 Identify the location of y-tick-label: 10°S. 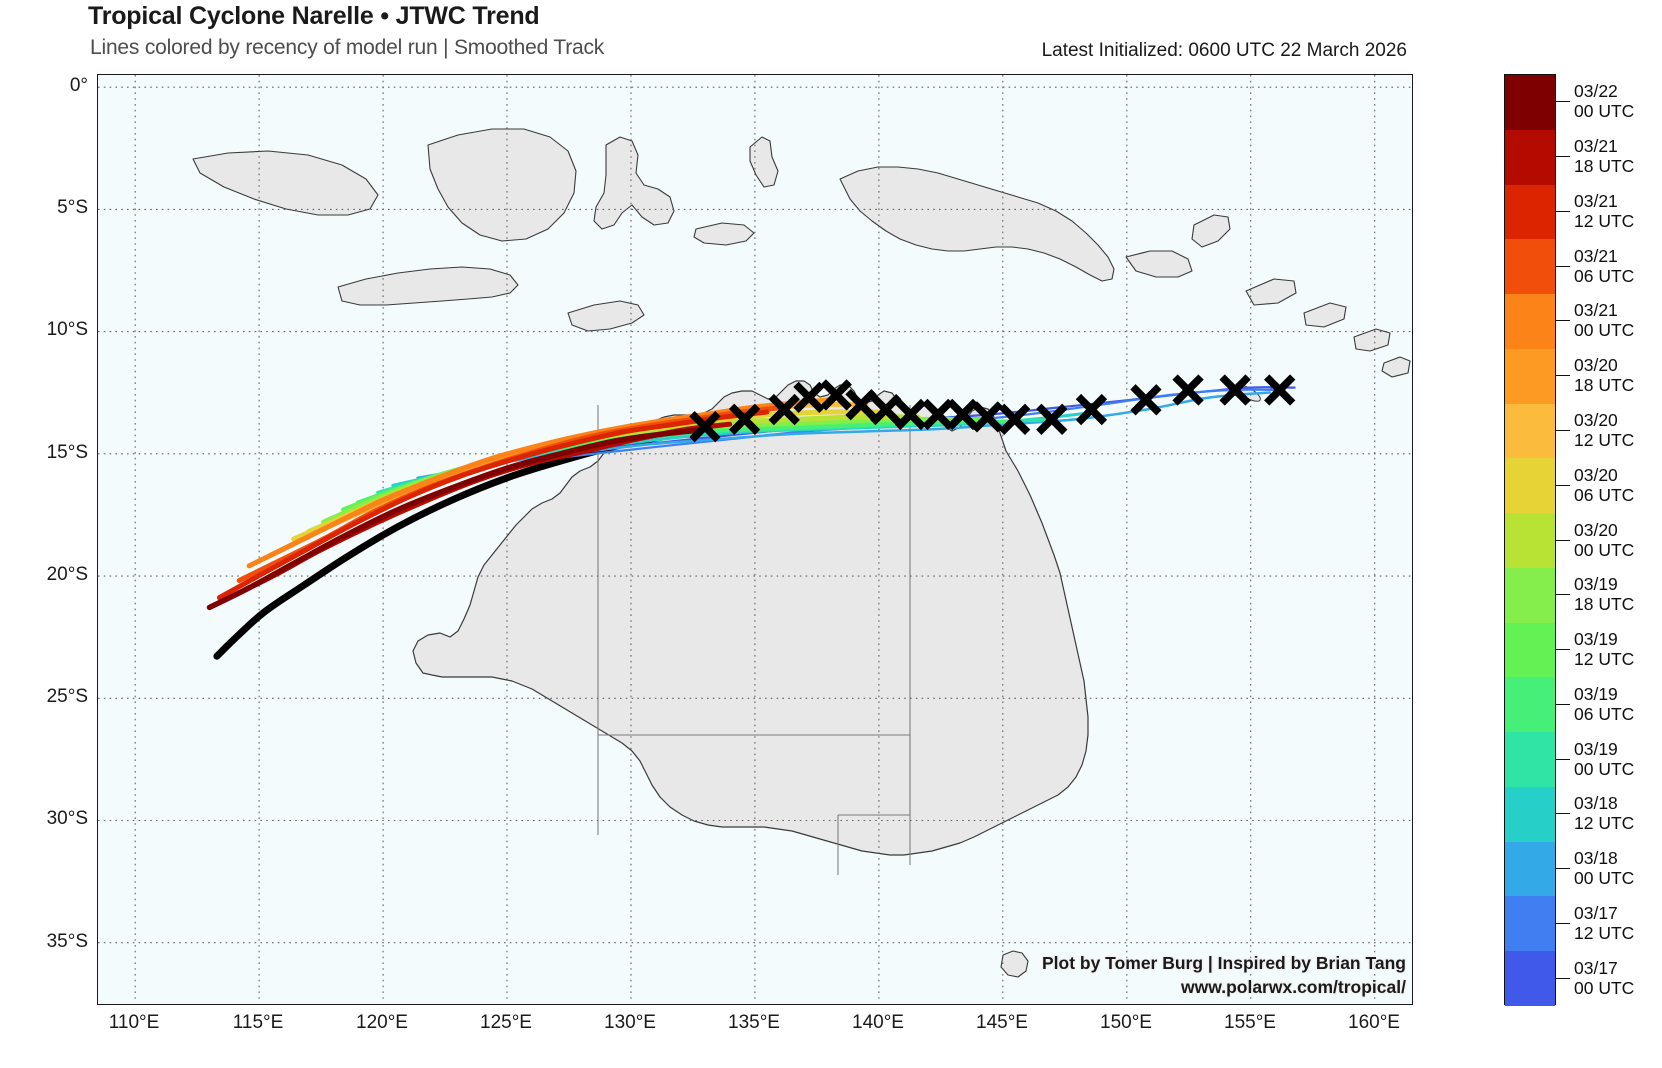
(67, 329).